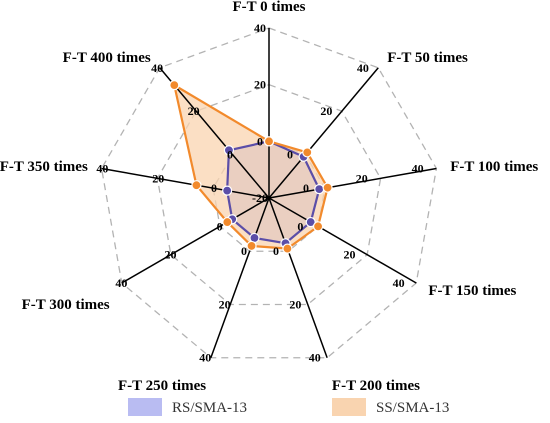 This screenshot has height=423, width=550. What do you see at coordinates (107, 58) in the screenshot?
I see `axis-label: F-T 400 times` at bounding box center [107, 58].